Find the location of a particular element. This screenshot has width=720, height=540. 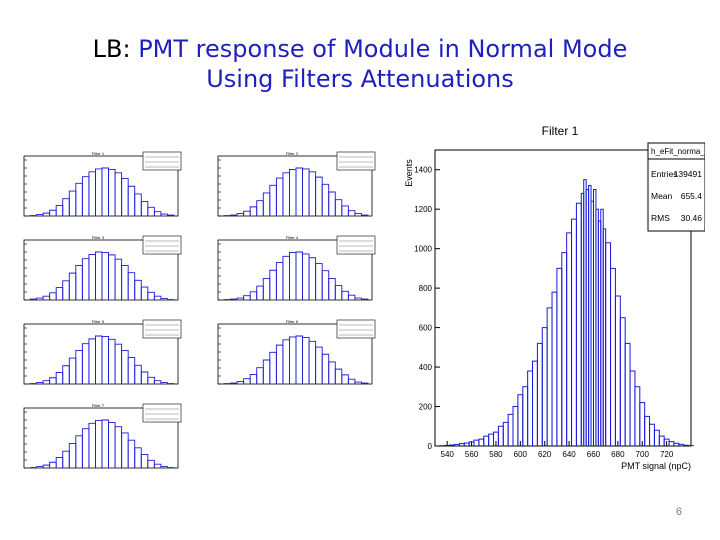

x-tick-label: 660 is located at coordinates (594, 454).